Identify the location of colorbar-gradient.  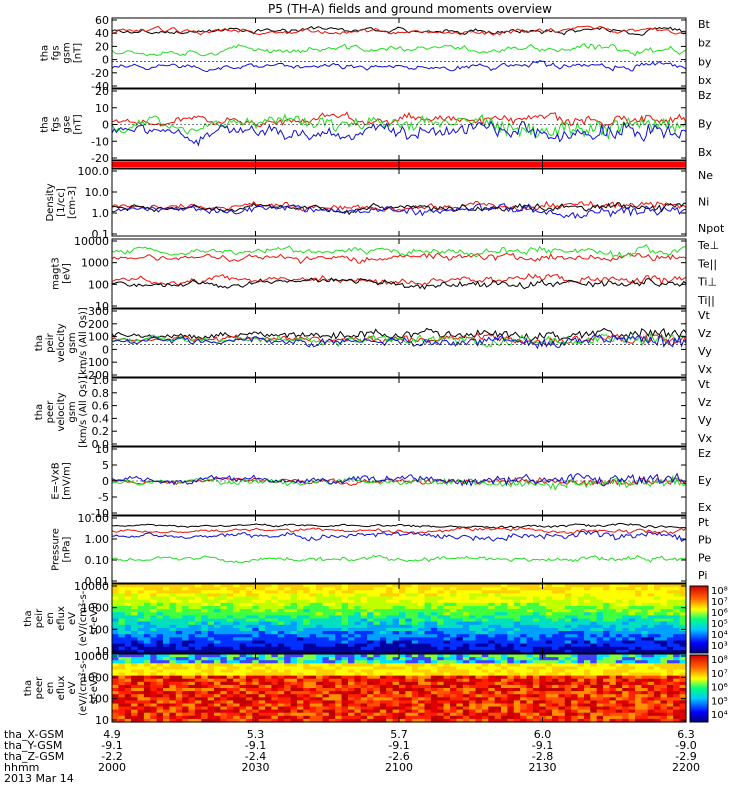
(699, 619).